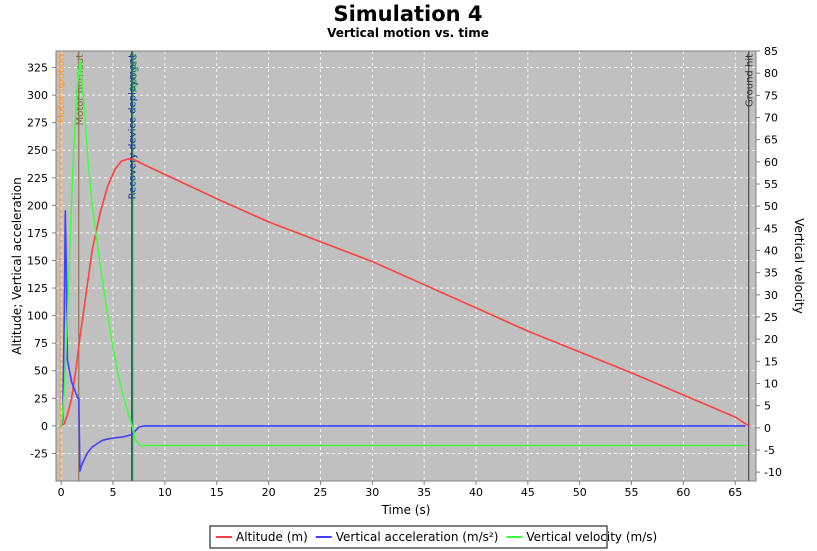 The image size is (817, 551). I want to click on legend-label: Vertical velocity (m/s), so click(591, 537).